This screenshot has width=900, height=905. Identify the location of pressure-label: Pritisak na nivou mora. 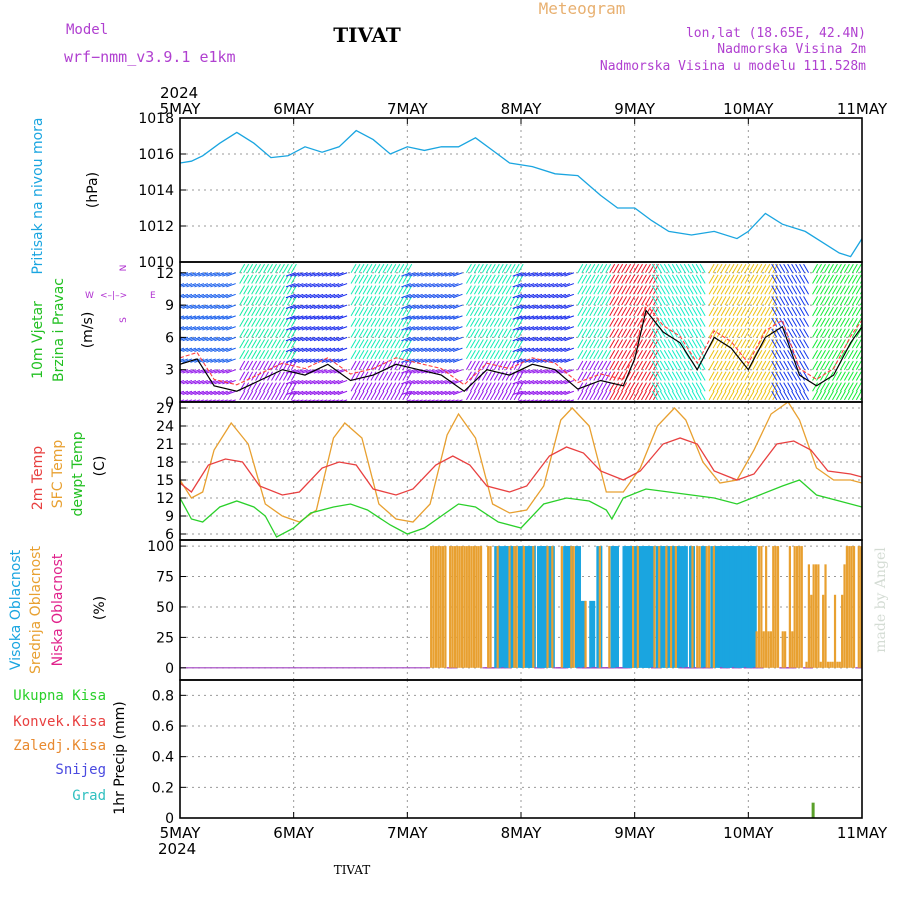
(38, 195).